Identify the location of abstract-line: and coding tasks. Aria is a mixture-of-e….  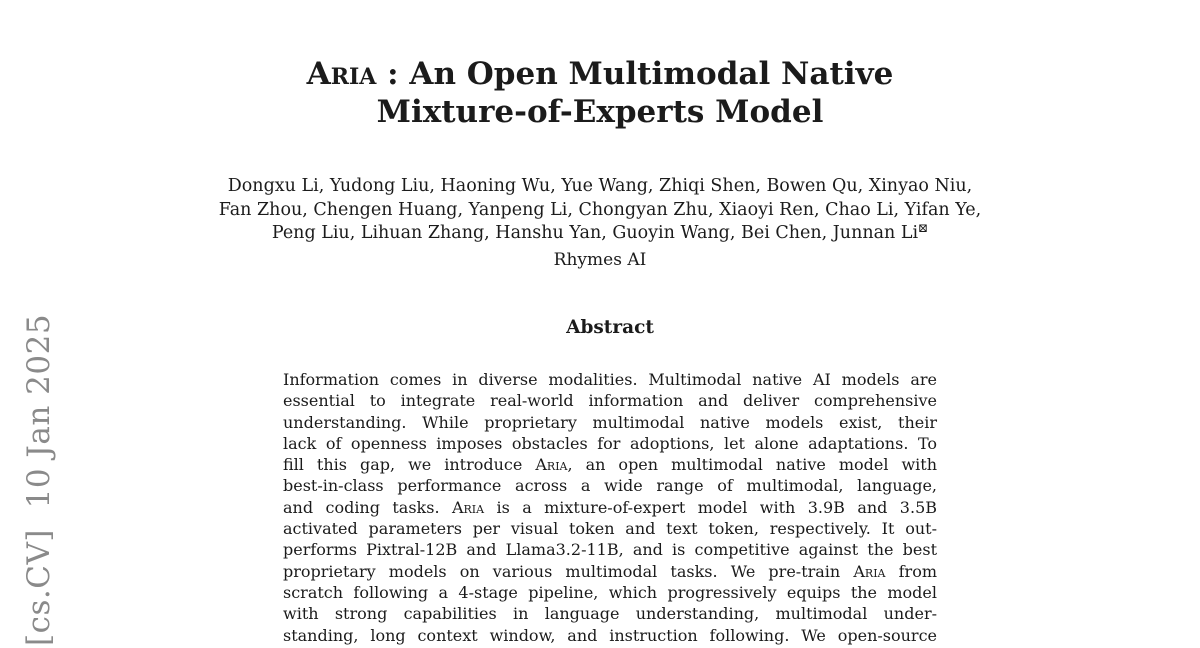
(610, 507).